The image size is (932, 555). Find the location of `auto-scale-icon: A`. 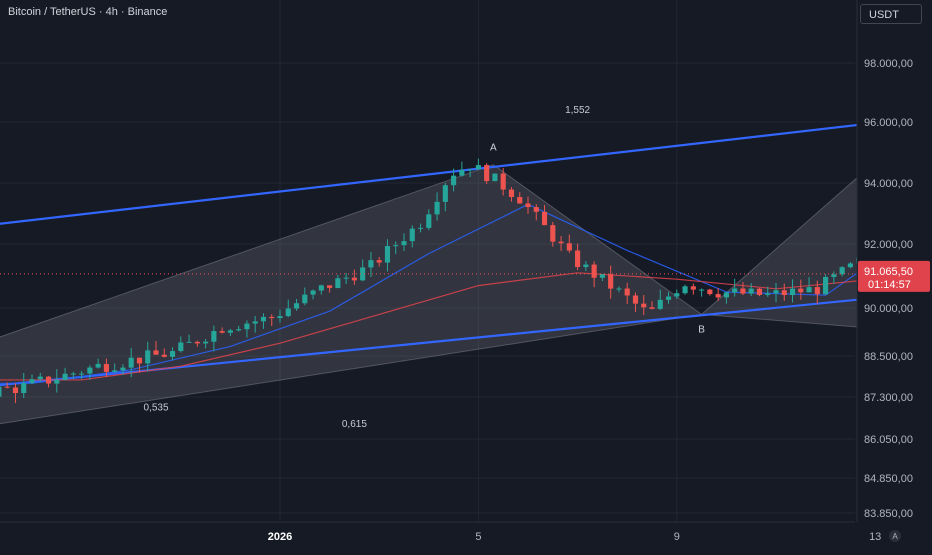

auto-scale-icon: A is located at coordinates (895, 536).